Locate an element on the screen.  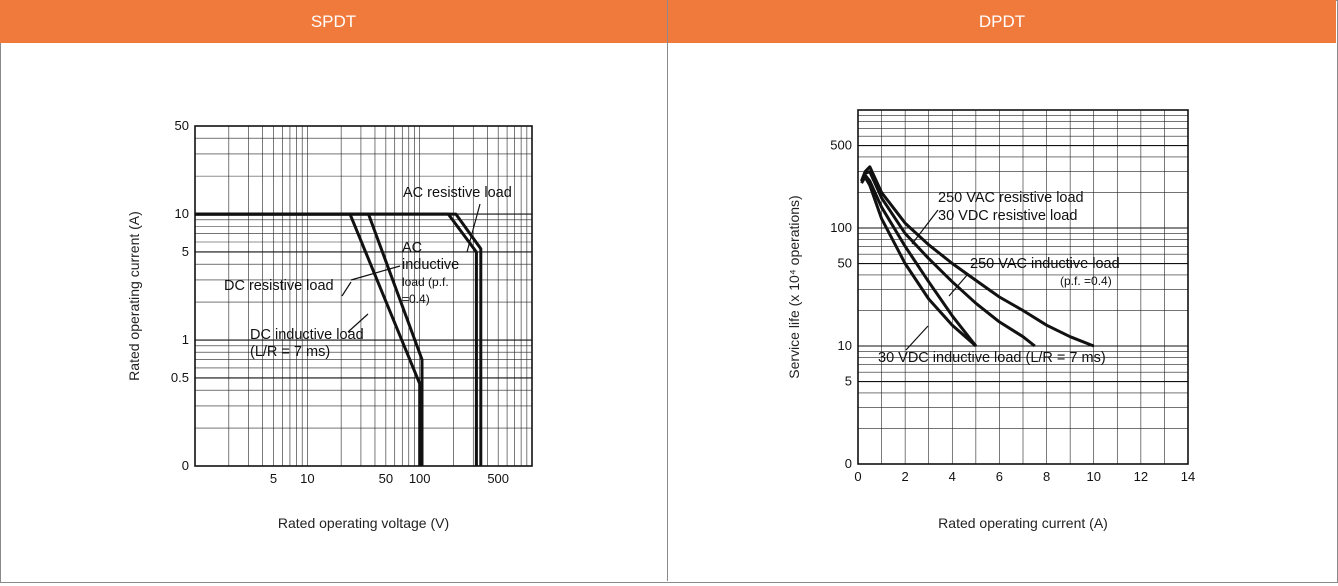
y-tick-label: 0.5 is located at coordinates (180, 377).